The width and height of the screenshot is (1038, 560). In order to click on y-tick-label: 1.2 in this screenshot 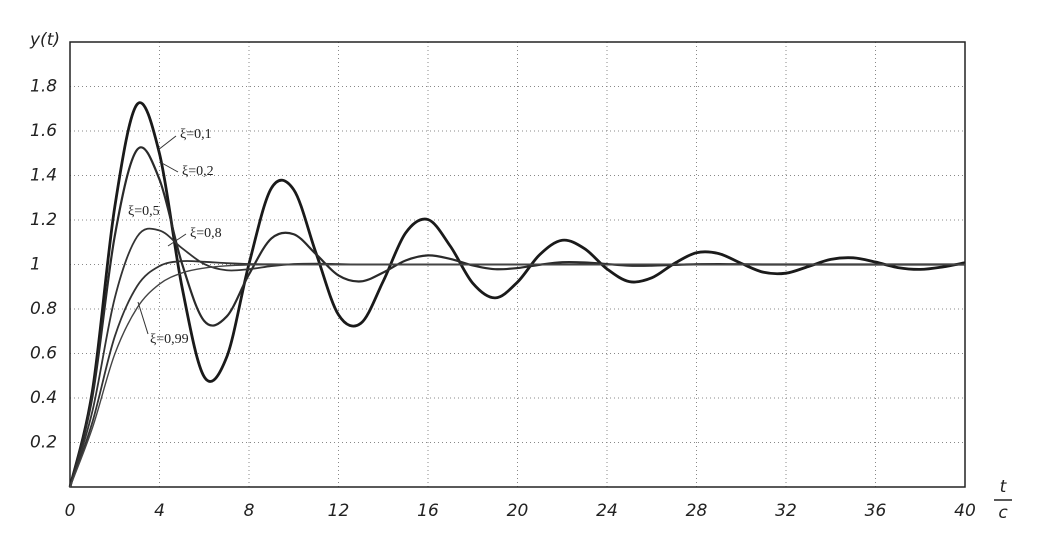, I will do `click(43, 220)`.